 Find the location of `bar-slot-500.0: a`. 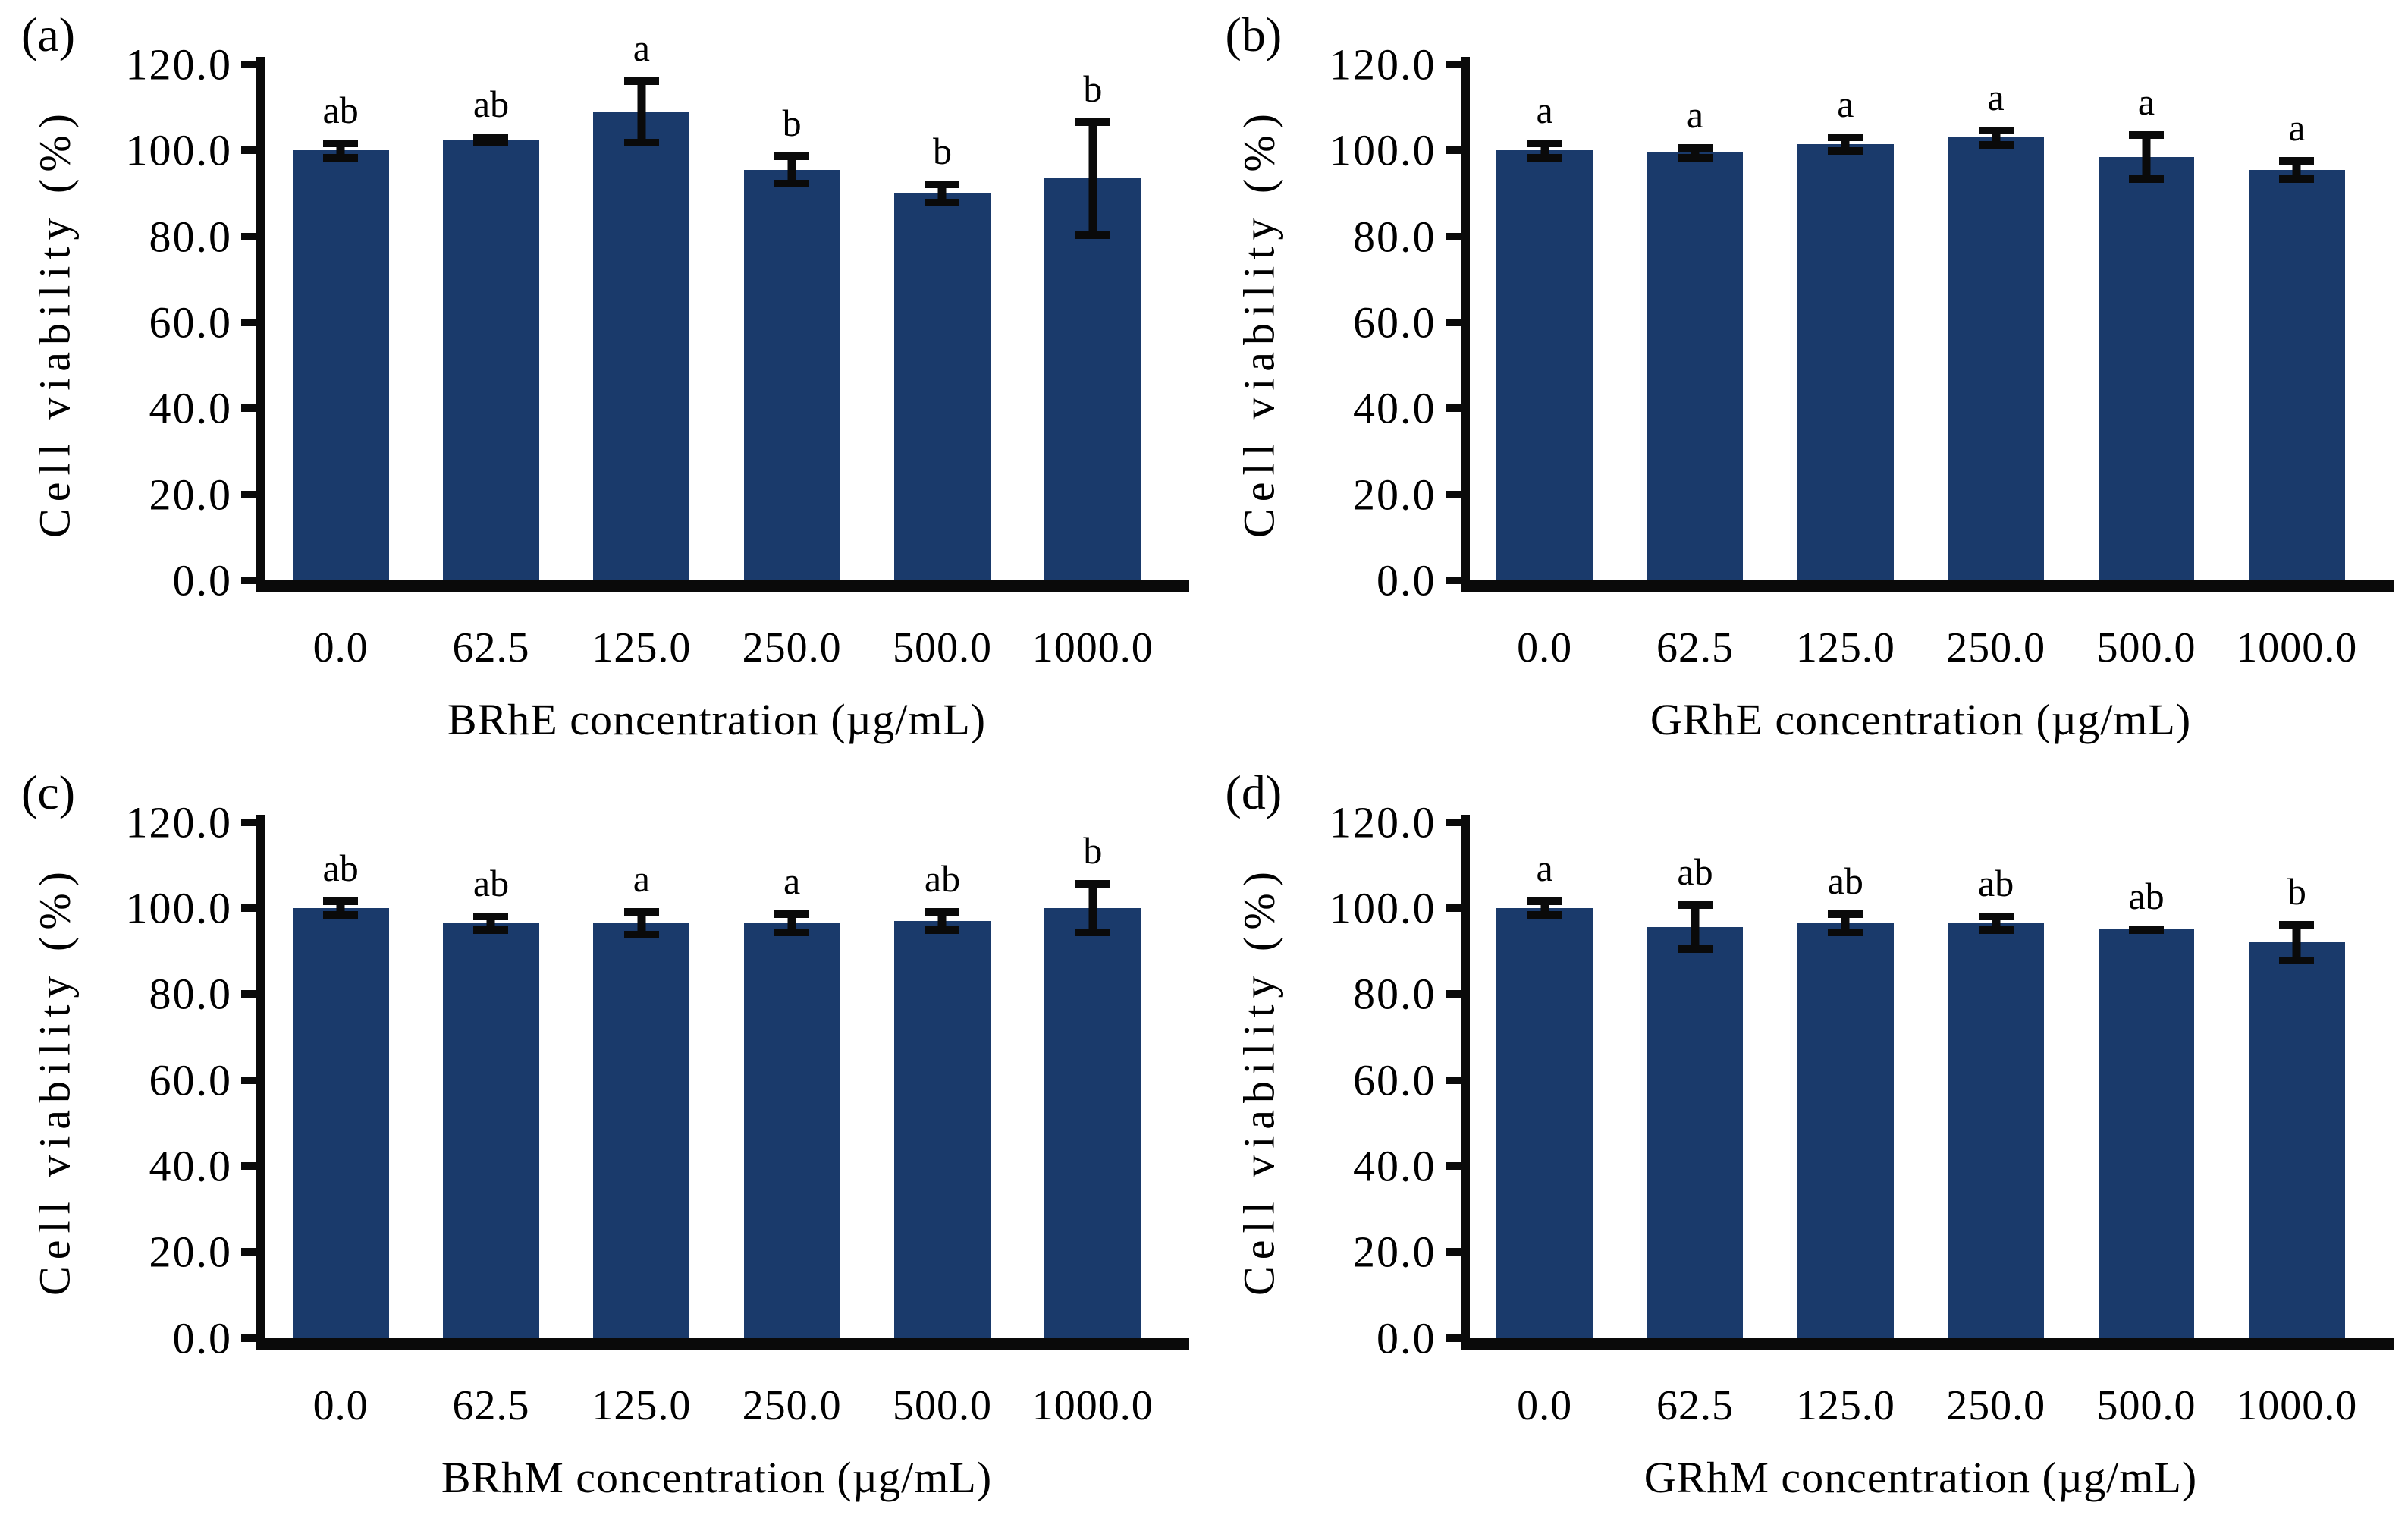

bar-slot-500.0: a is located at coordinates (2146, 328).